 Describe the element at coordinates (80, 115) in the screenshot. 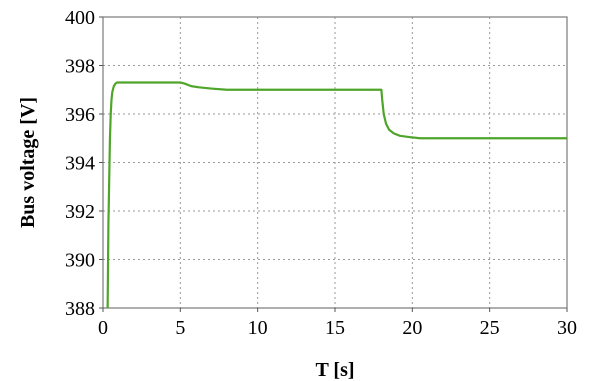

I see `y-tick-label: 396` at that location.